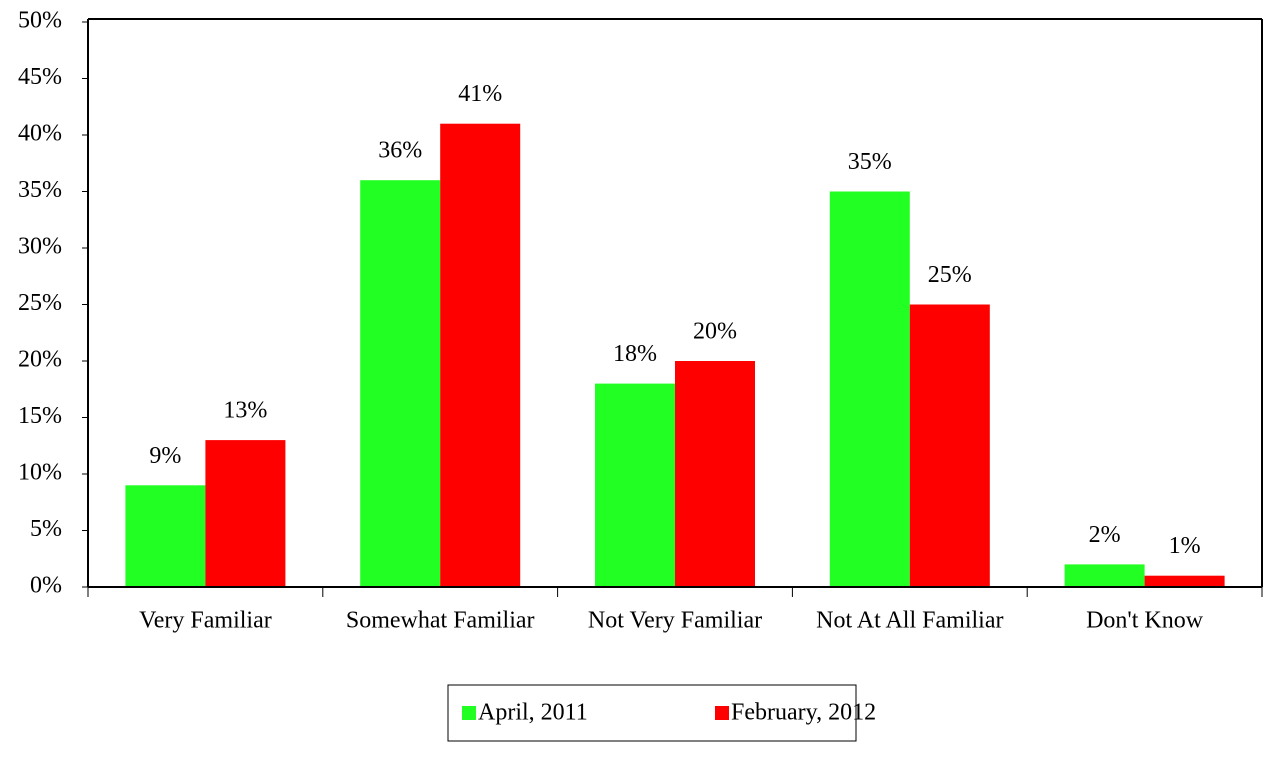 This screenshot has height=761, width=1275. What do you see at coordinates (480, 94) in the screenshot?
I see `value-label: 41%` at bounding box center [480, 94].